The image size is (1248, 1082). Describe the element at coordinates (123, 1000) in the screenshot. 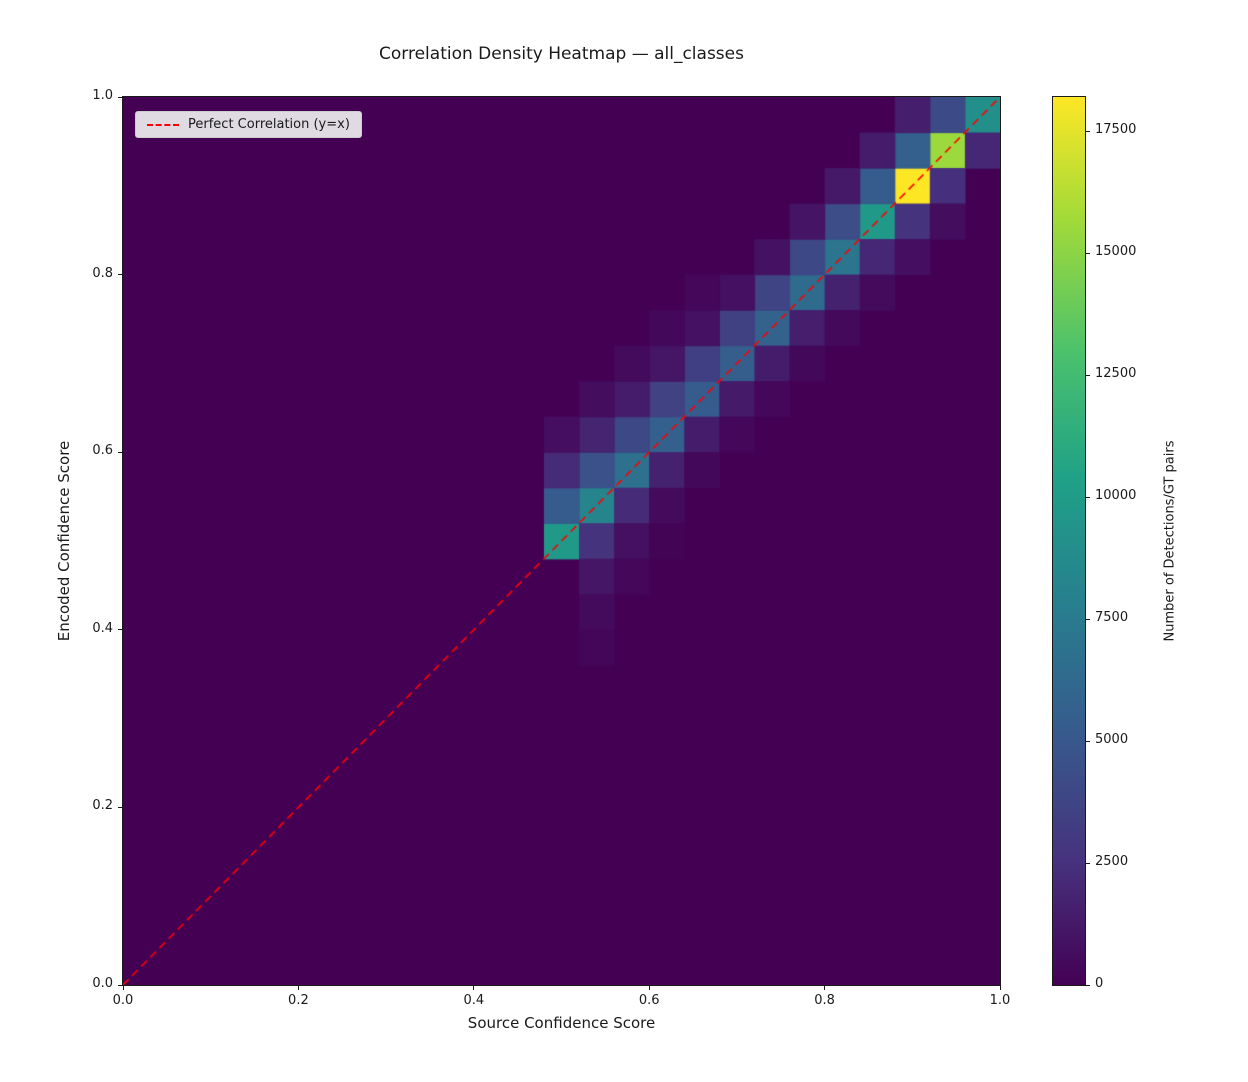

I see `x-tick-label: 0.0` at that location.